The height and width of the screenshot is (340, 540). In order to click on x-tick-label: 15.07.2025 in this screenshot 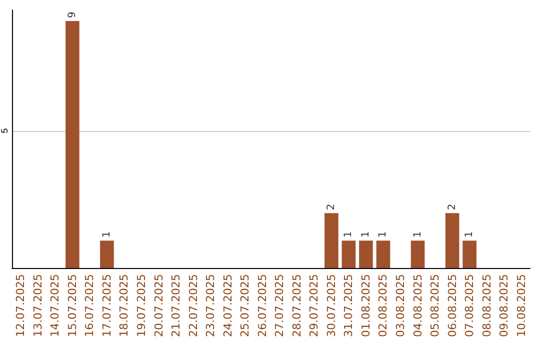, I will do `click(72, 306)`.